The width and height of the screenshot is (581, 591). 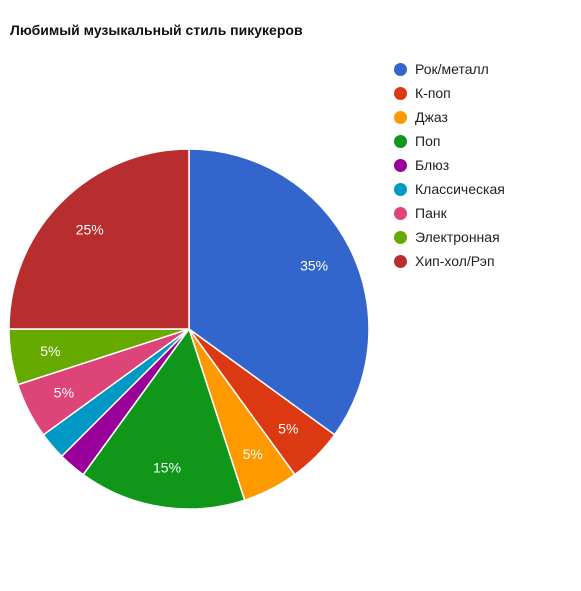 I want to click on legend-item-2: Джаз, so click(x=449, y=117).